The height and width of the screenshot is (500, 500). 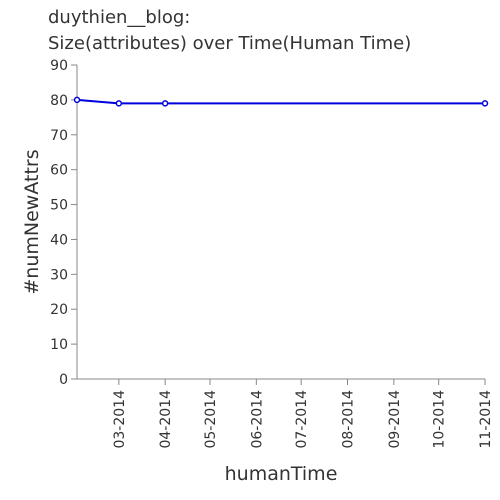 What do you see at coordinates (59, 171) in the screenshot?
I see `y-tick-label: 60` at bounding box center [59, 171].